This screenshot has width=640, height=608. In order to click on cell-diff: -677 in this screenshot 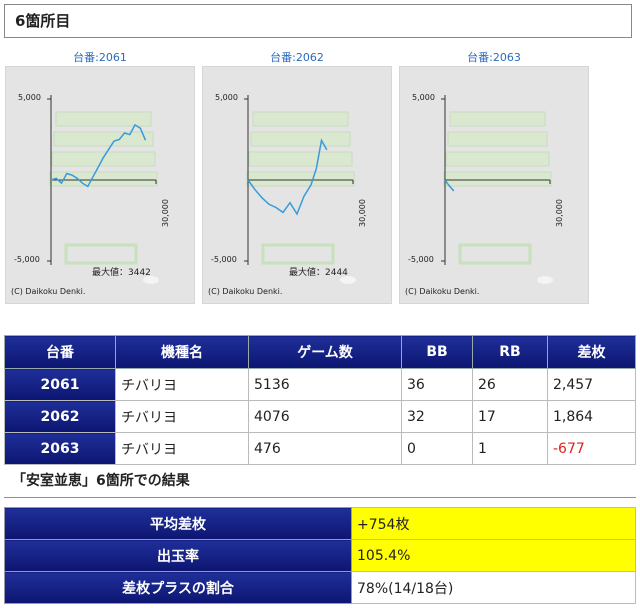, I will do `click(591, 448)`.